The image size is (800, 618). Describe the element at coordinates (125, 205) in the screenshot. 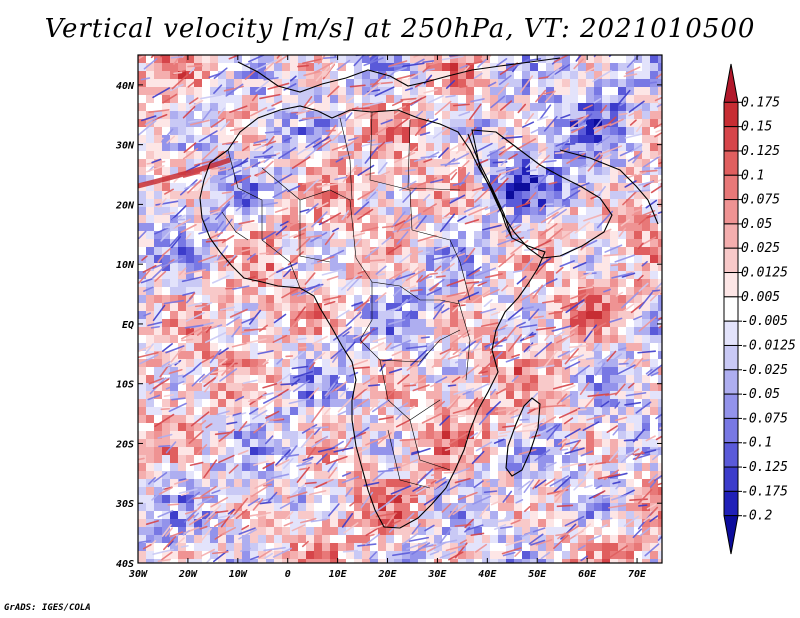

I see `y-tick-label: 20N` at that location.